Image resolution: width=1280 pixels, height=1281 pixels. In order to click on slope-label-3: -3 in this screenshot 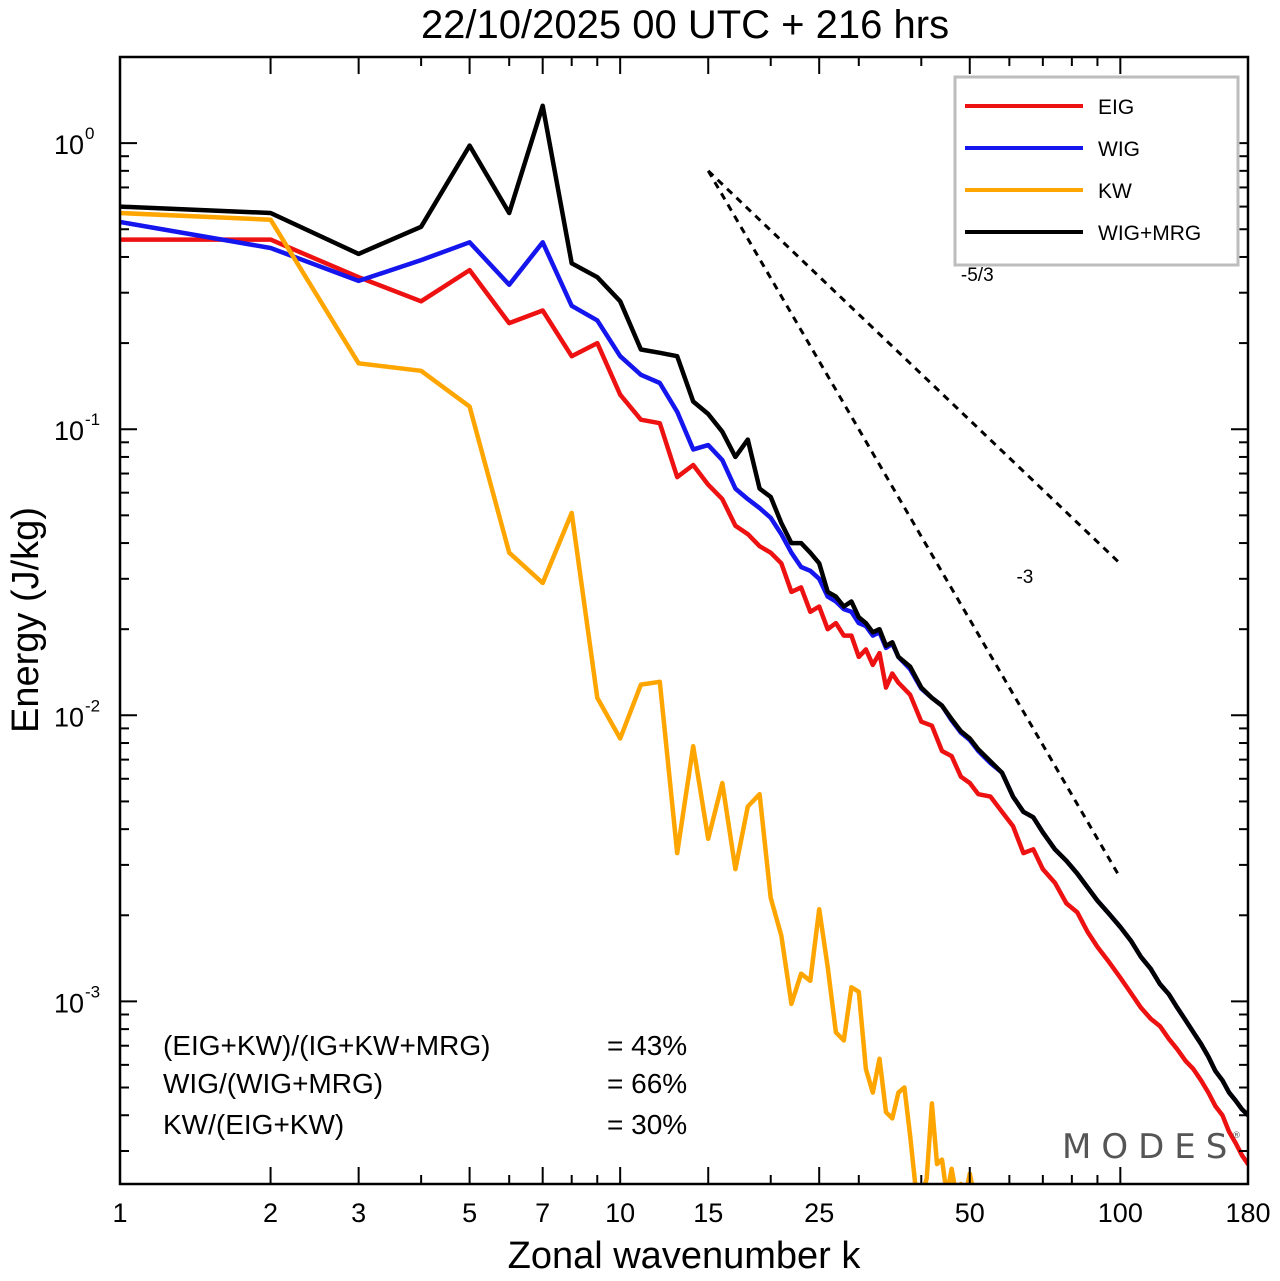, I will do `click(1024, 577)`.